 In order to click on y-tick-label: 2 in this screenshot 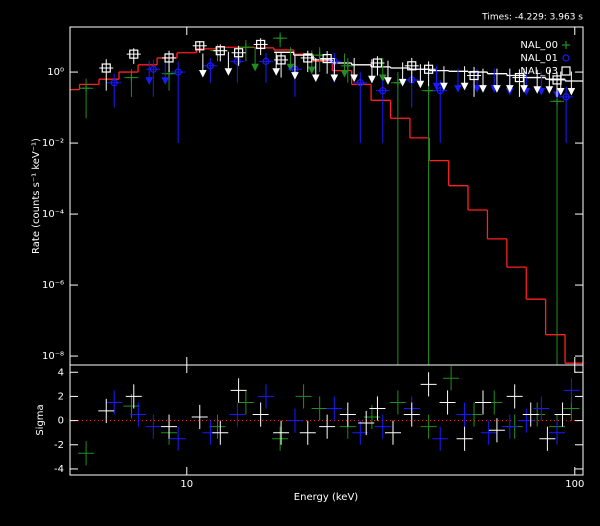, I will do `click(61, 396)`.